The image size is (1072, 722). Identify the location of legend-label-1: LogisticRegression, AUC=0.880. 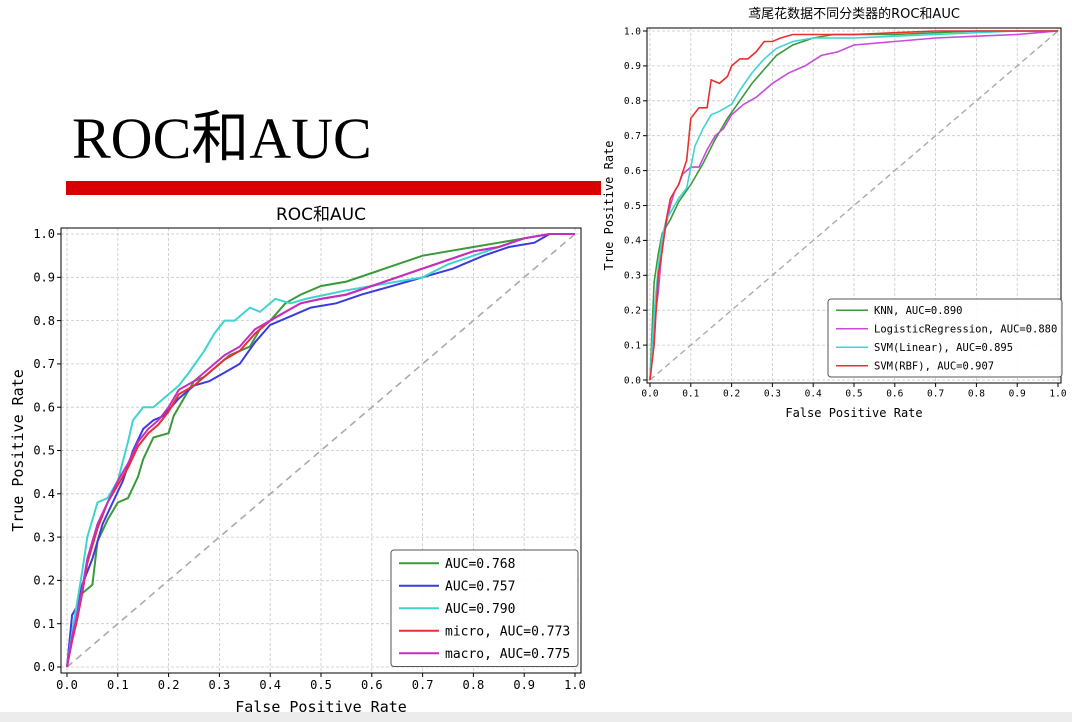
(965, 329).